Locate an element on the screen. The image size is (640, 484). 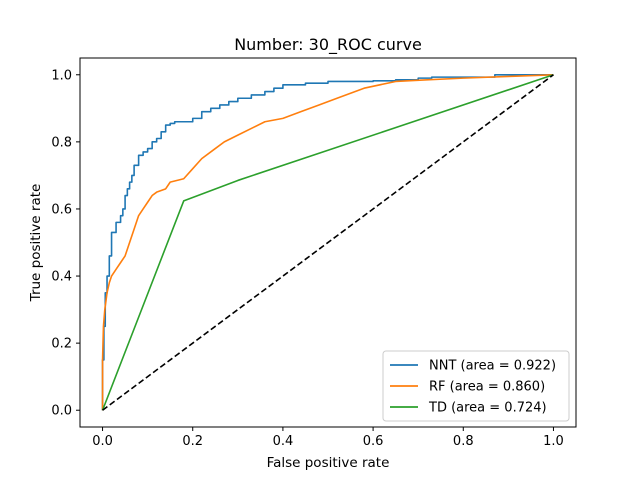
legend-entry-label: TD (area = 0.724) is located at coordinates (487, 408).